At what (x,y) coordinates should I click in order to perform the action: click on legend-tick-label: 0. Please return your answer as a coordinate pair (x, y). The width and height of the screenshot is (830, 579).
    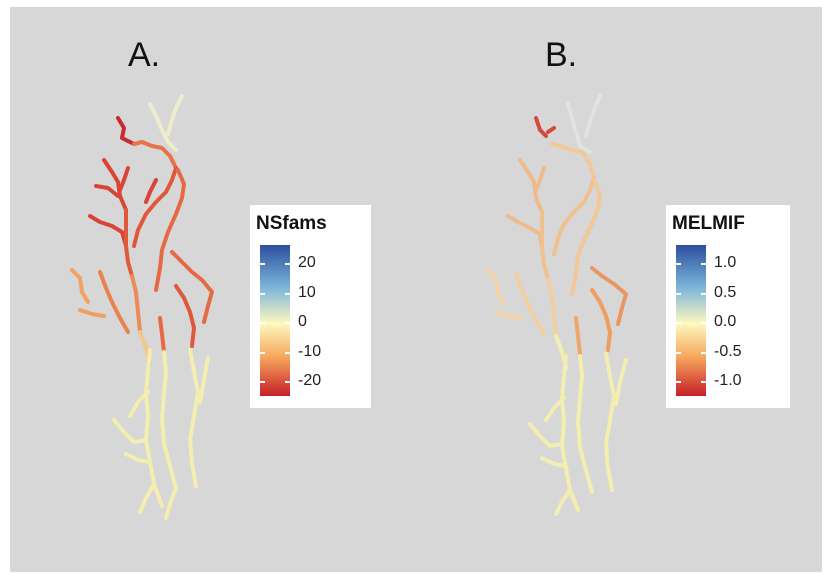
    Looking at the image, I should click on (302, 321).